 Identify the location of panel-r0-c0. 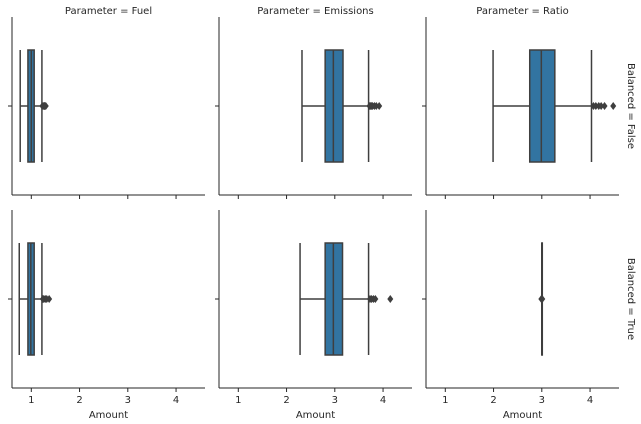
(106, 108).